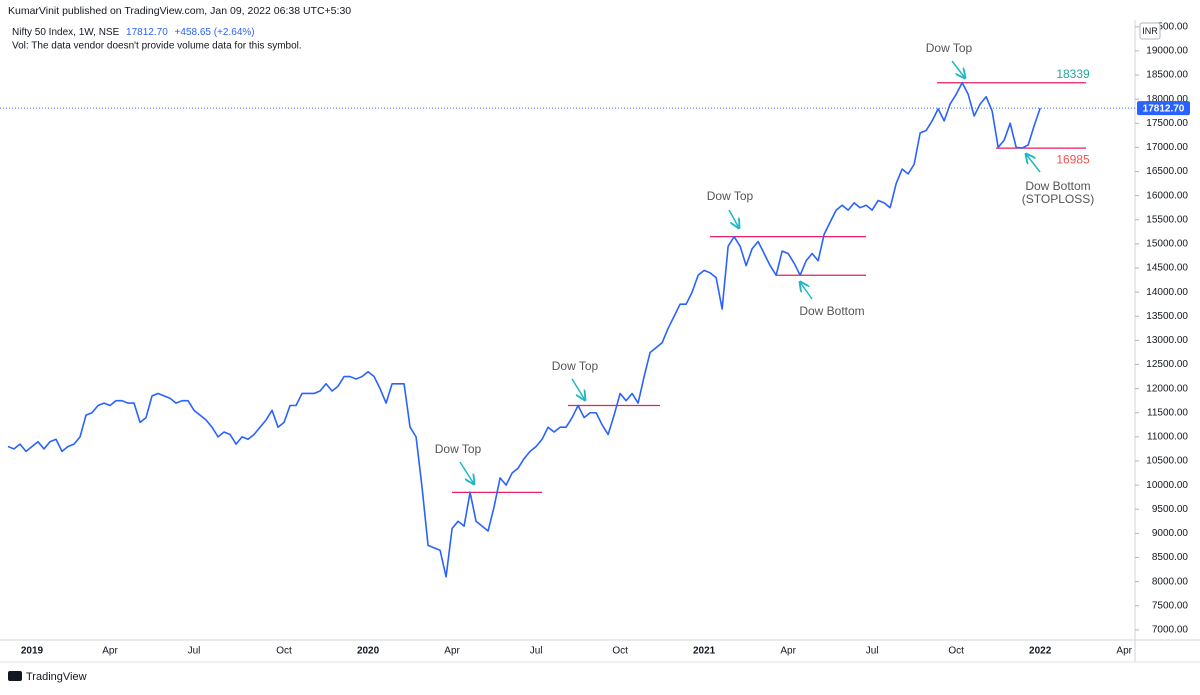  Describe the element at coordinates (1170, 533) in the screenshot. I see `y-tick-label: 9000.00` at that location.